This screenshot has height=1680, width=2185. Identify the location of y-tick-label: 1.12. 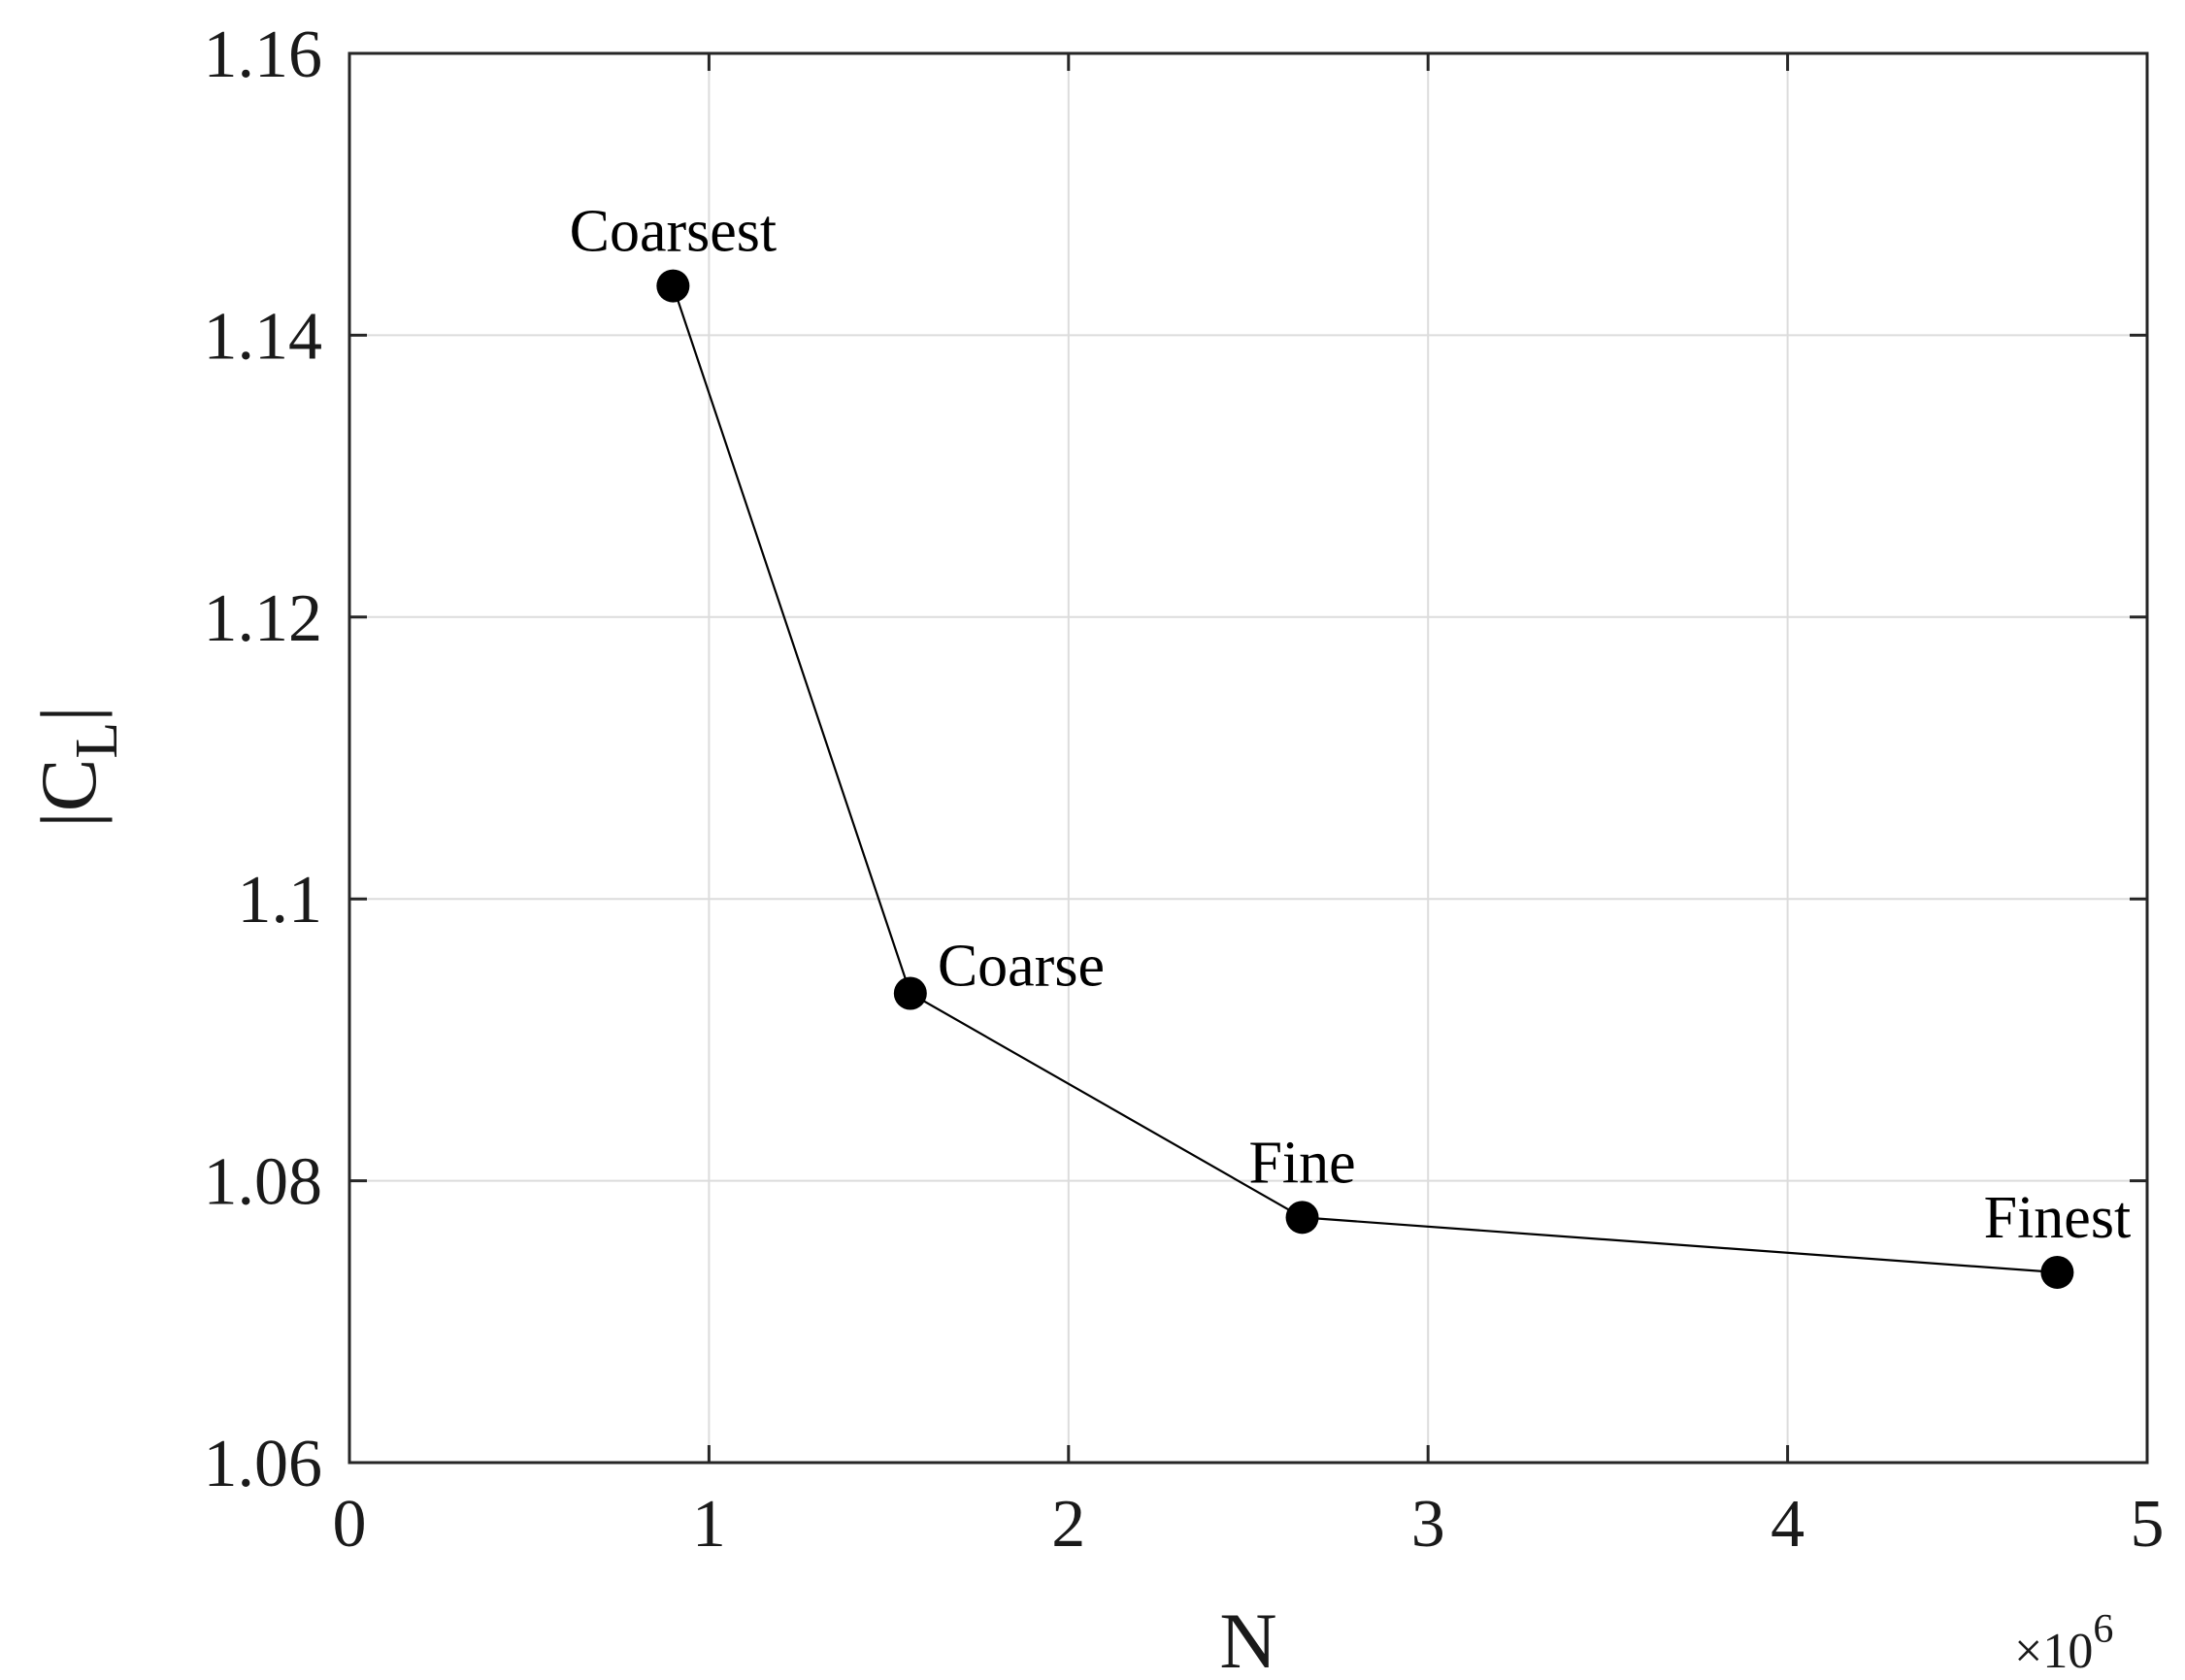
(264, 618).